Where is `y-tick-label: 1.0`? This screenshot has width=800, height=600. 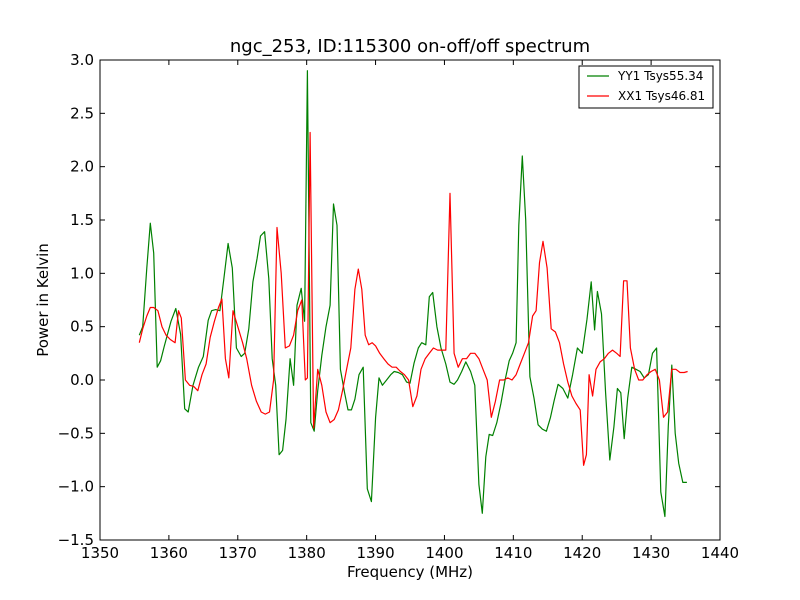 y-tick-label: 1.0 is located at coordinates (82, 273).